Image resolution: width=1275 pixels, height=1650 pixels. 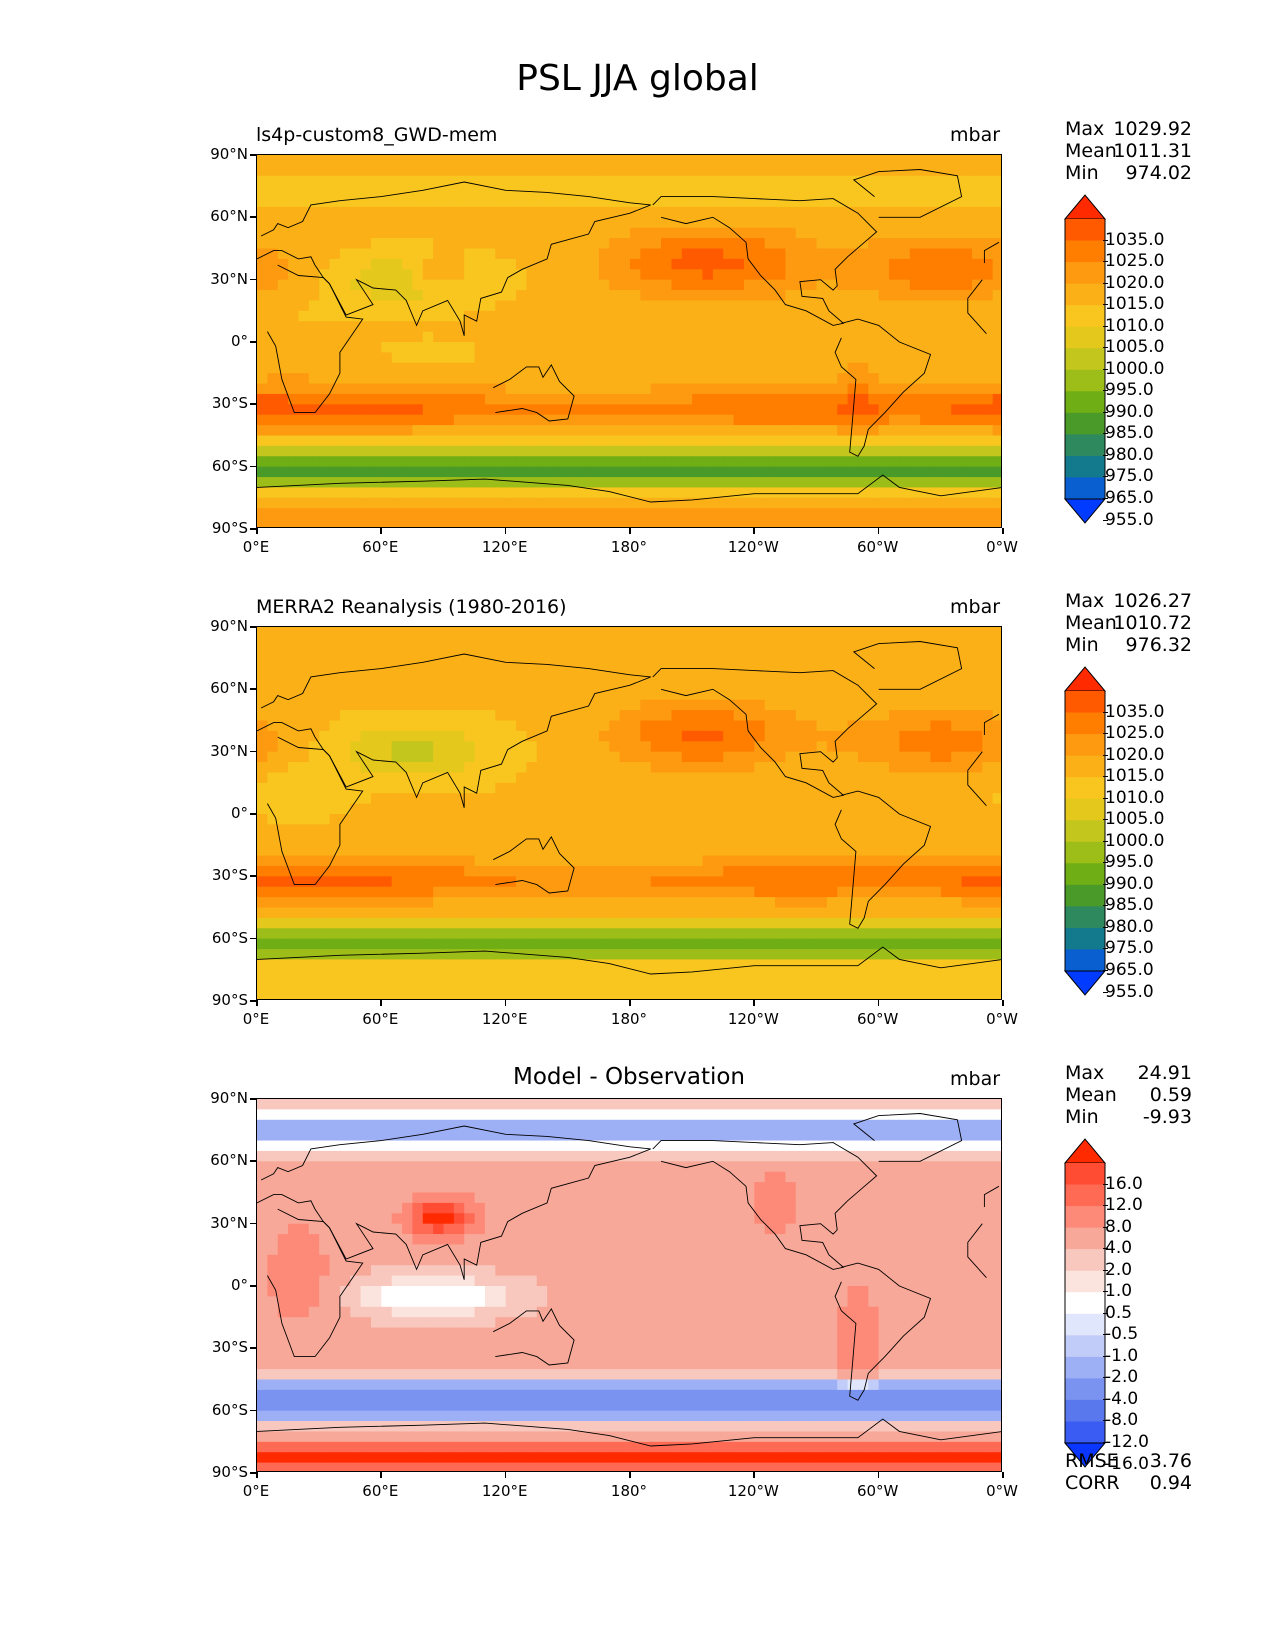 What do you see at coordinates (1085, 1303) in the screenshot?
I see `difference-colorbar-svg` at bounding box center [1085, 1303].